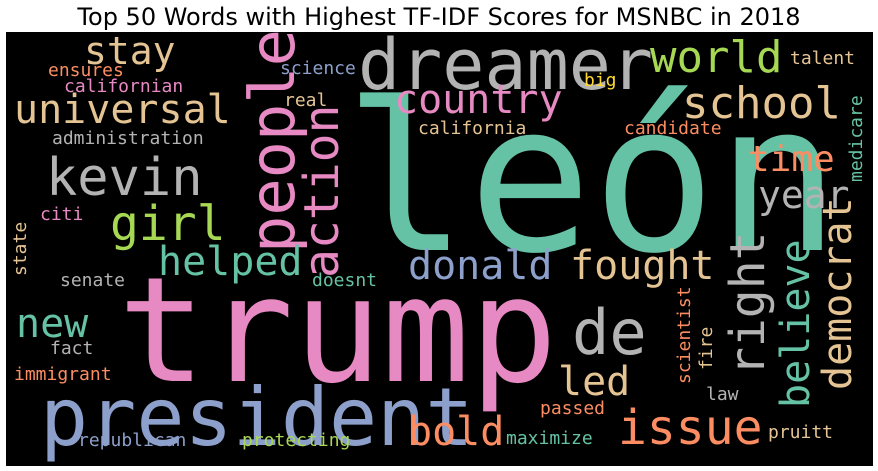  I want to click on word-helped: helped, so click(230, 262).